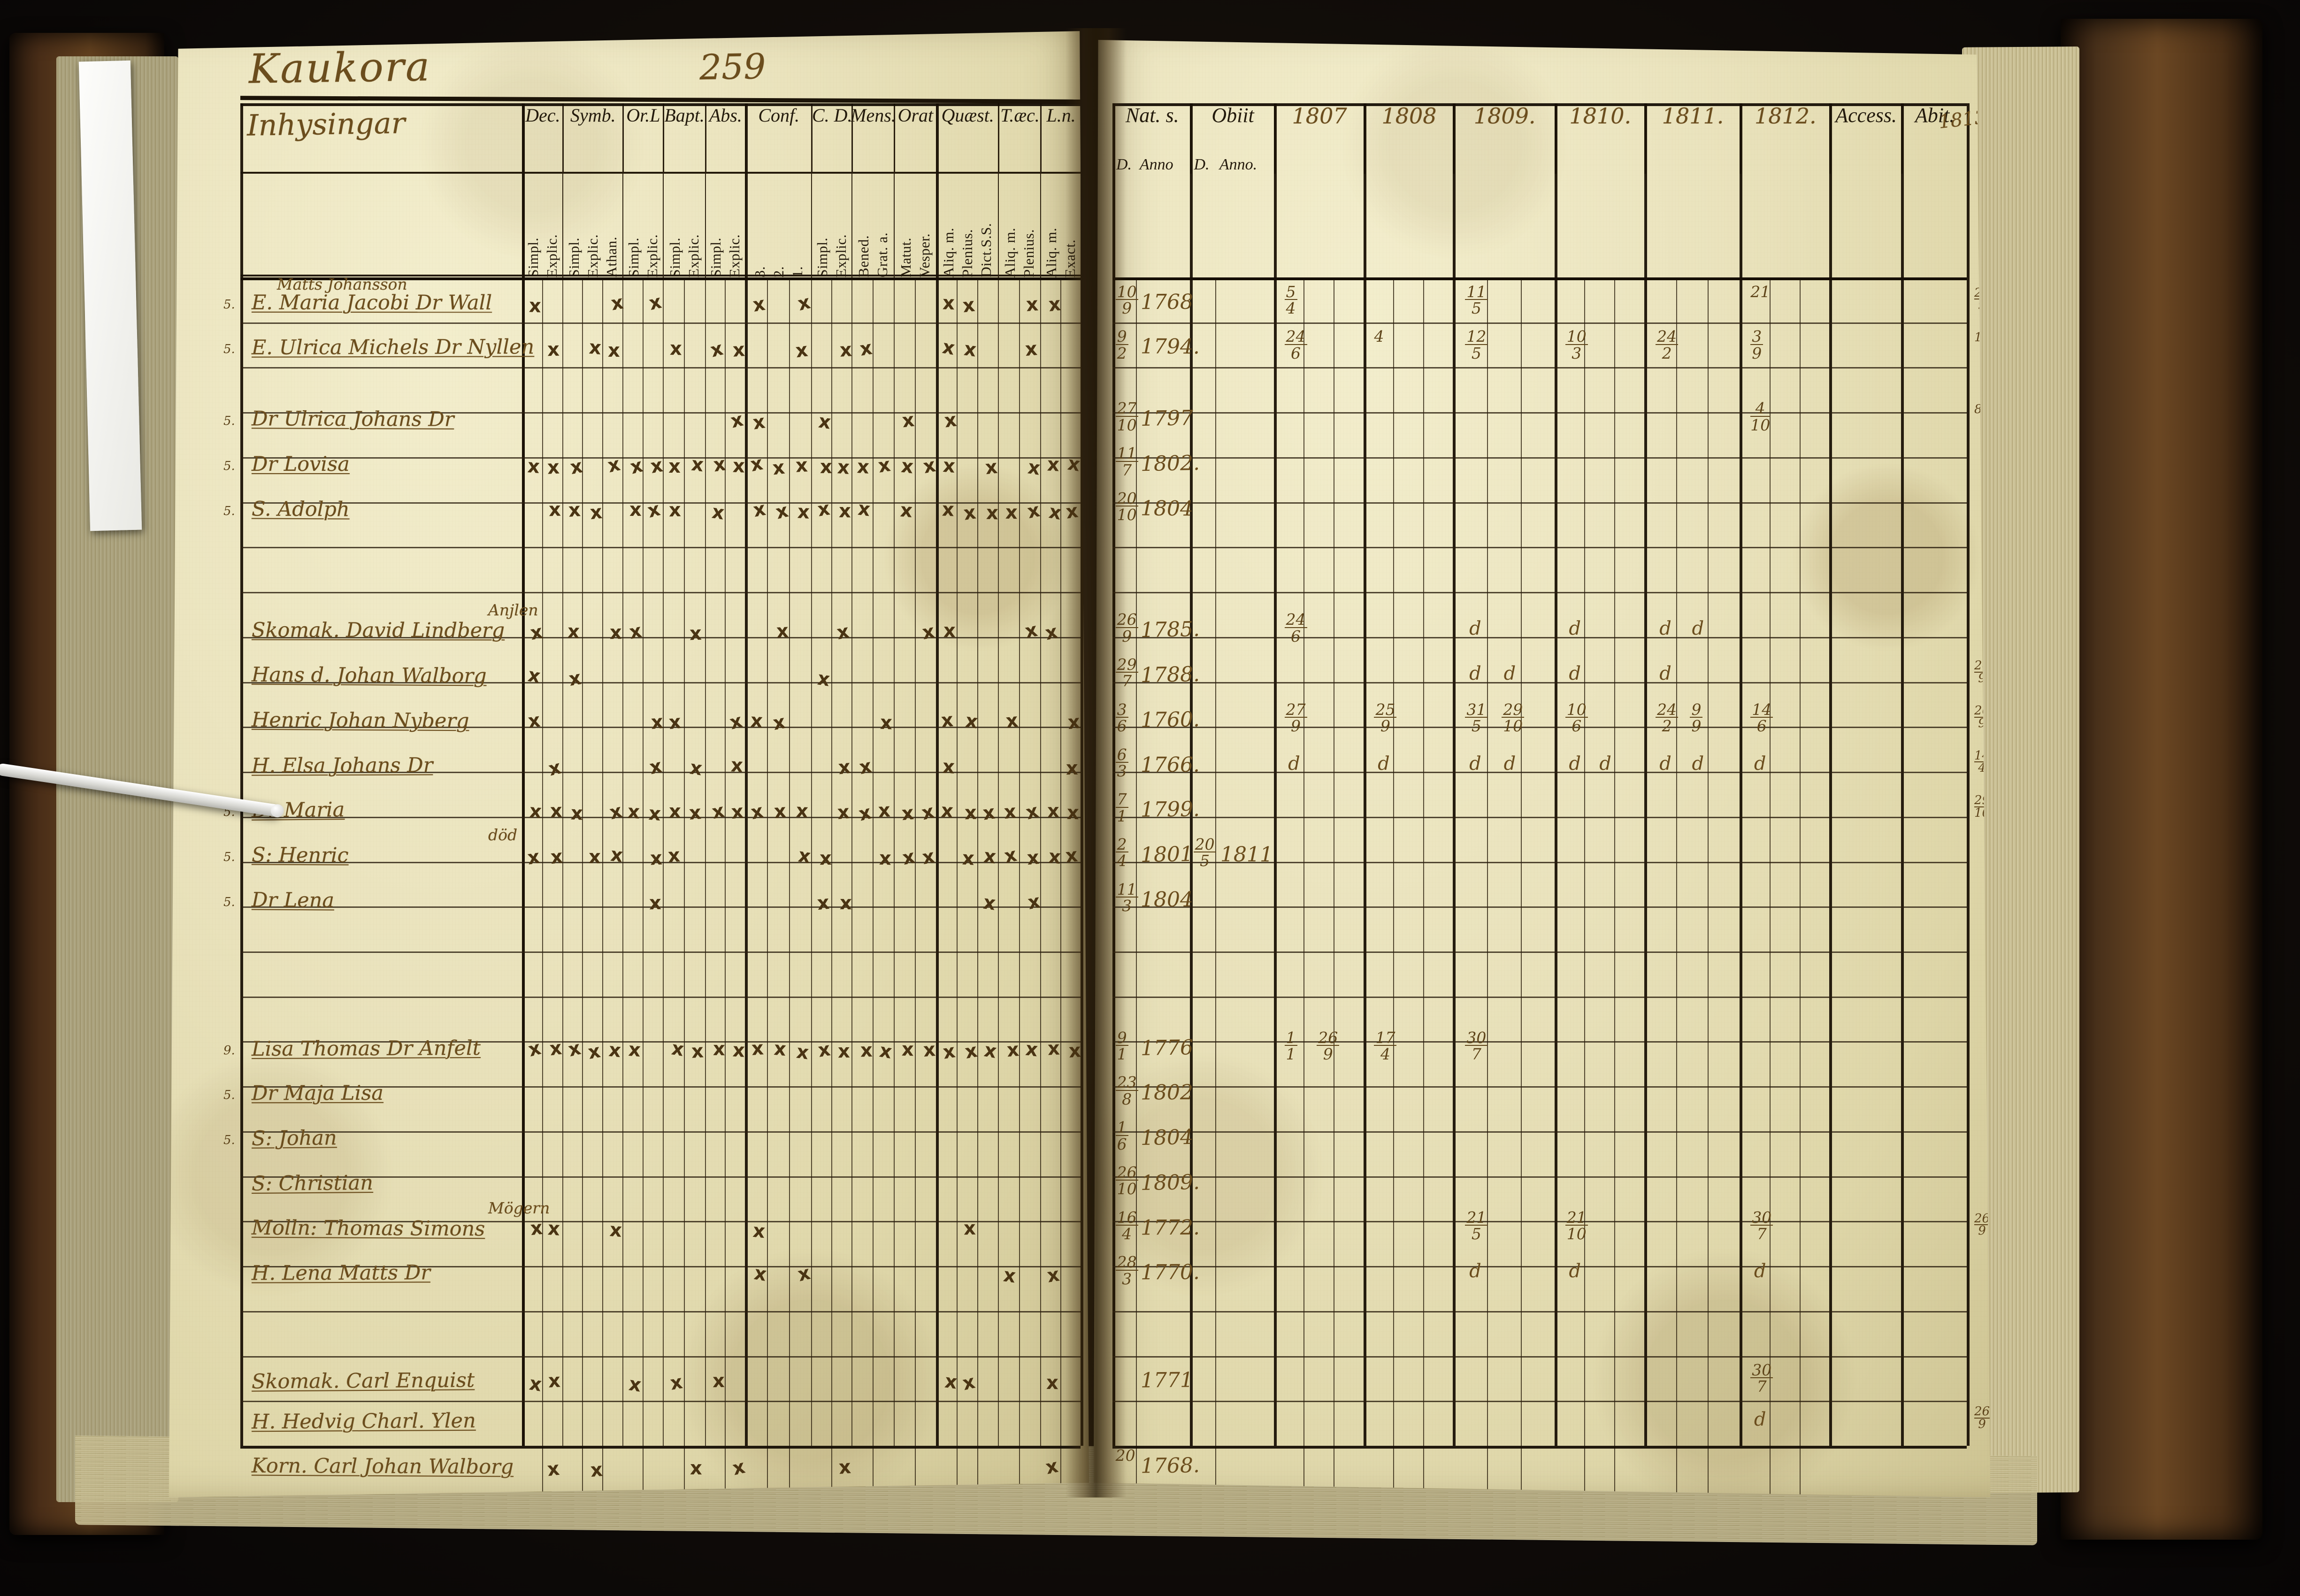  I want to click on column-header-orl: Or.L, so click(642, 138).